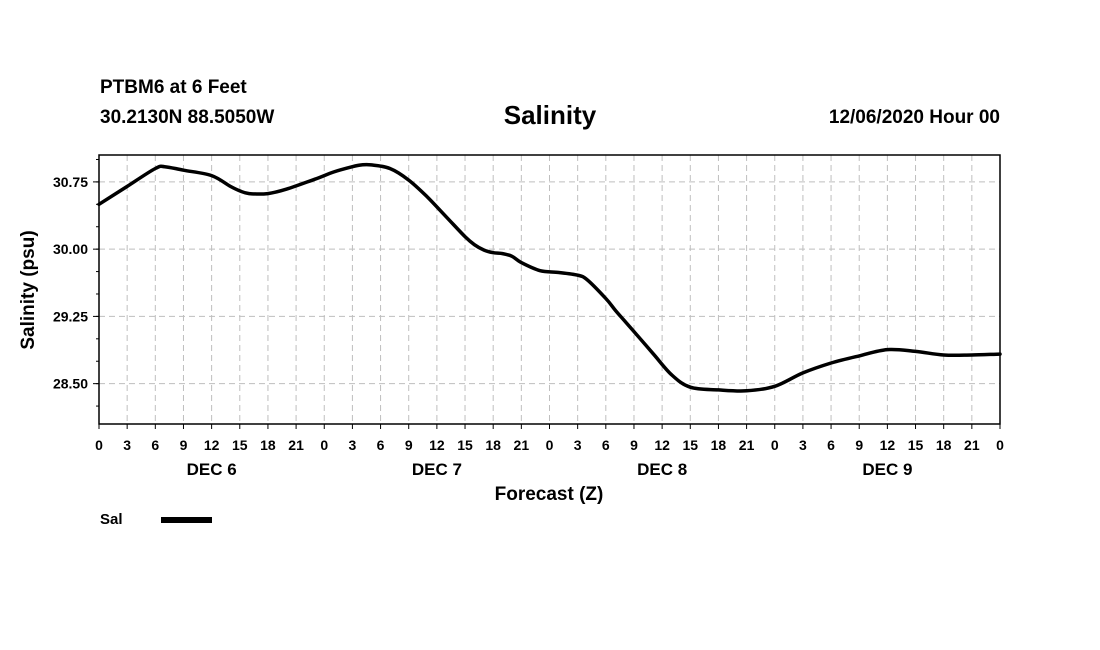 The width and height of the screenshot is (1100, 650). What do you see at coordinates (70, 316) in the screenshot?
I see `y-tick-label: 29.25` at bounding box center [70, 316].